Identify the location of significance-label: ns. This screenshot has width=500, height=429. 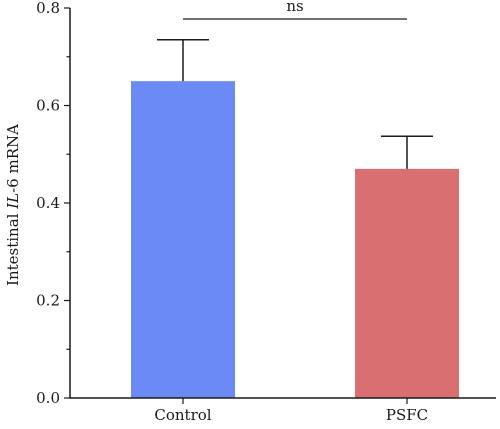
(294, 7).